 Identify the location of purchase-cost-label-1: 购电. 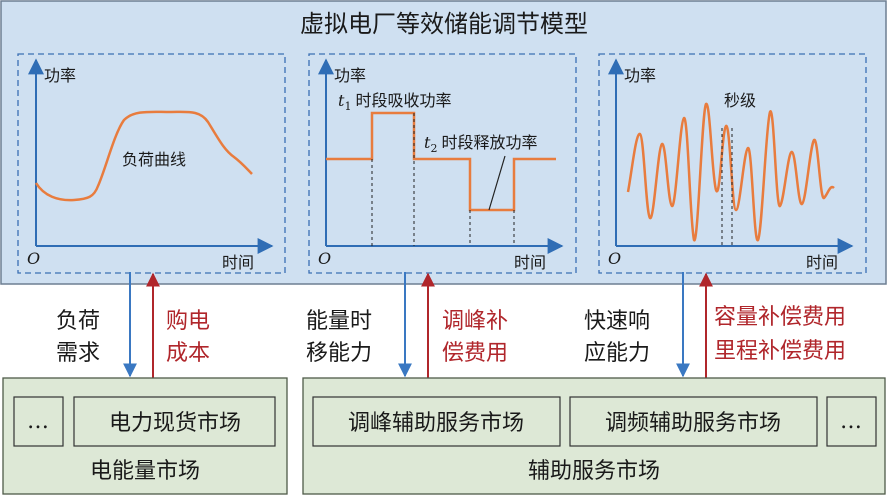
(188, 321).